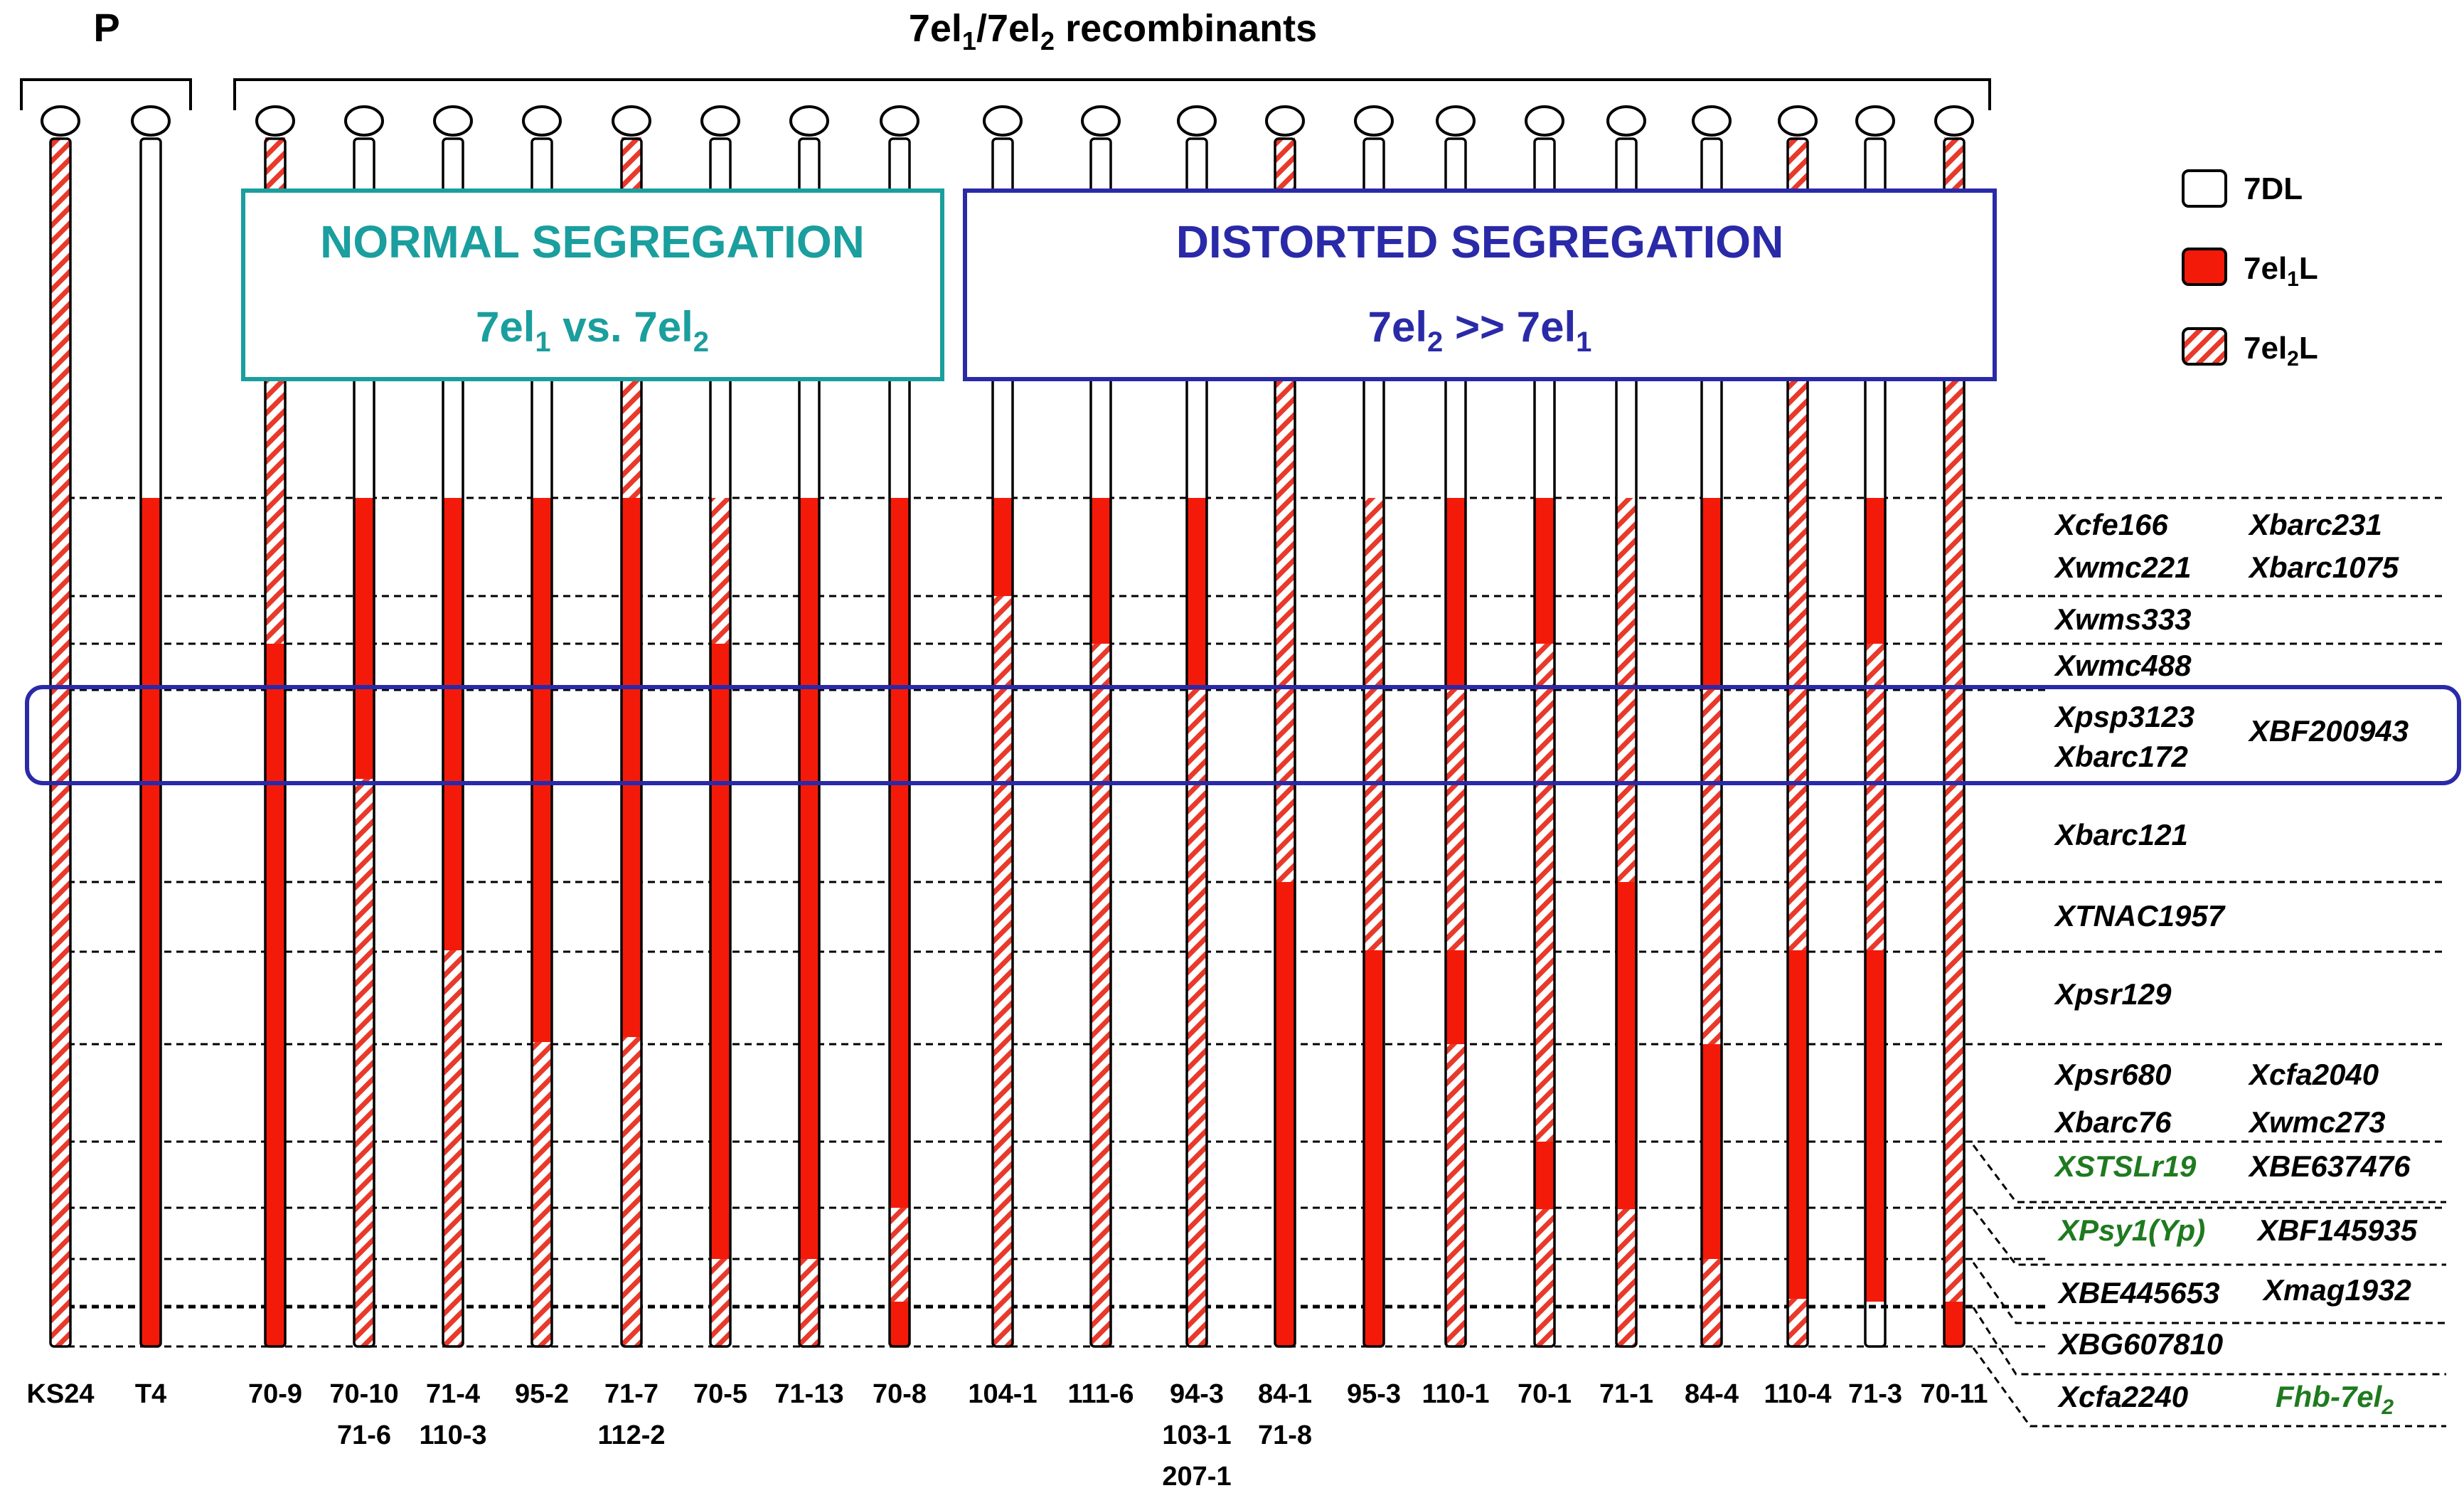 This screenshot has width=2464, height=1493. Describe the element at coordinates (1480, 330) in the screenshot. I see `distorted-segregation-subtitle: 7el2 >> 7el1` at that location.